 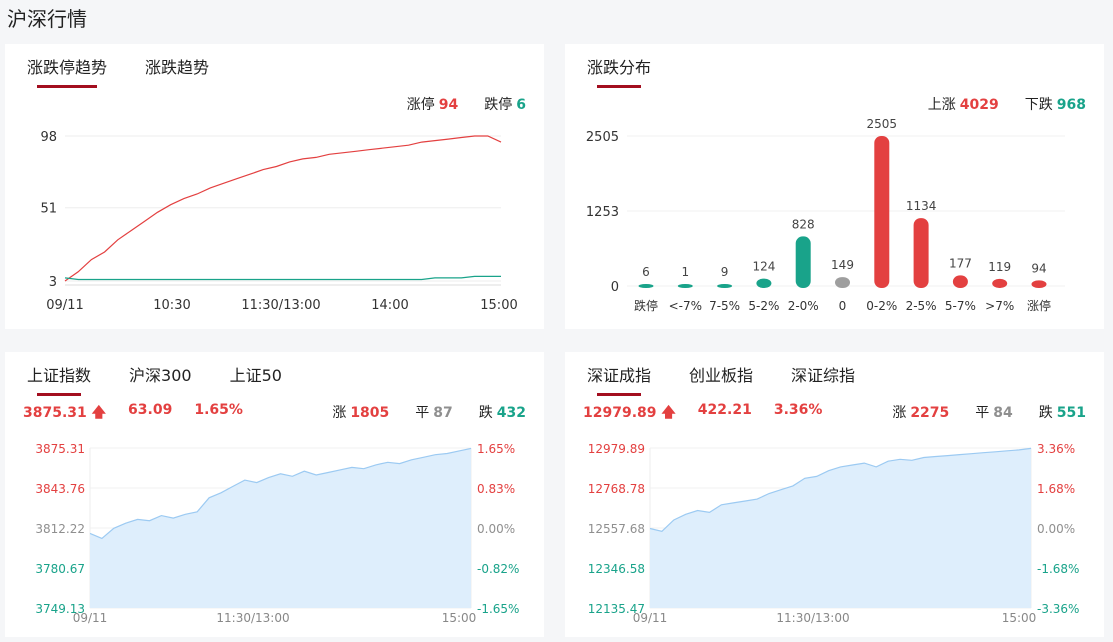 What do you see at coordinates (763, 267) in the screenshot?
I see `bar-value-label: 124` at bounding box center [763, 267].